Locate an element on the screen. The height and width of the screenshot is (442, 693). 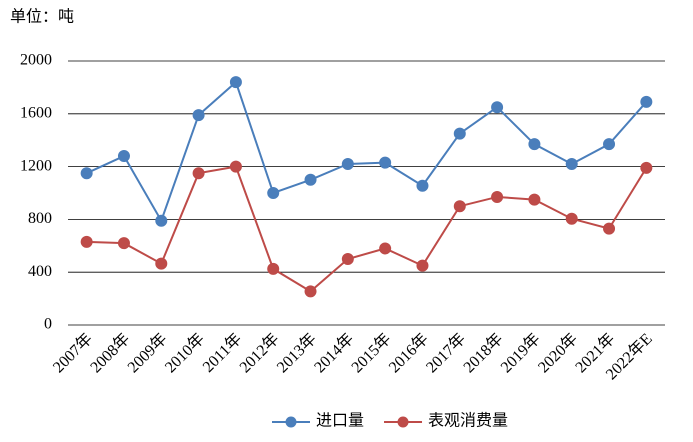
x-tick-label: 2014年 is located at coordinates (334, 353).